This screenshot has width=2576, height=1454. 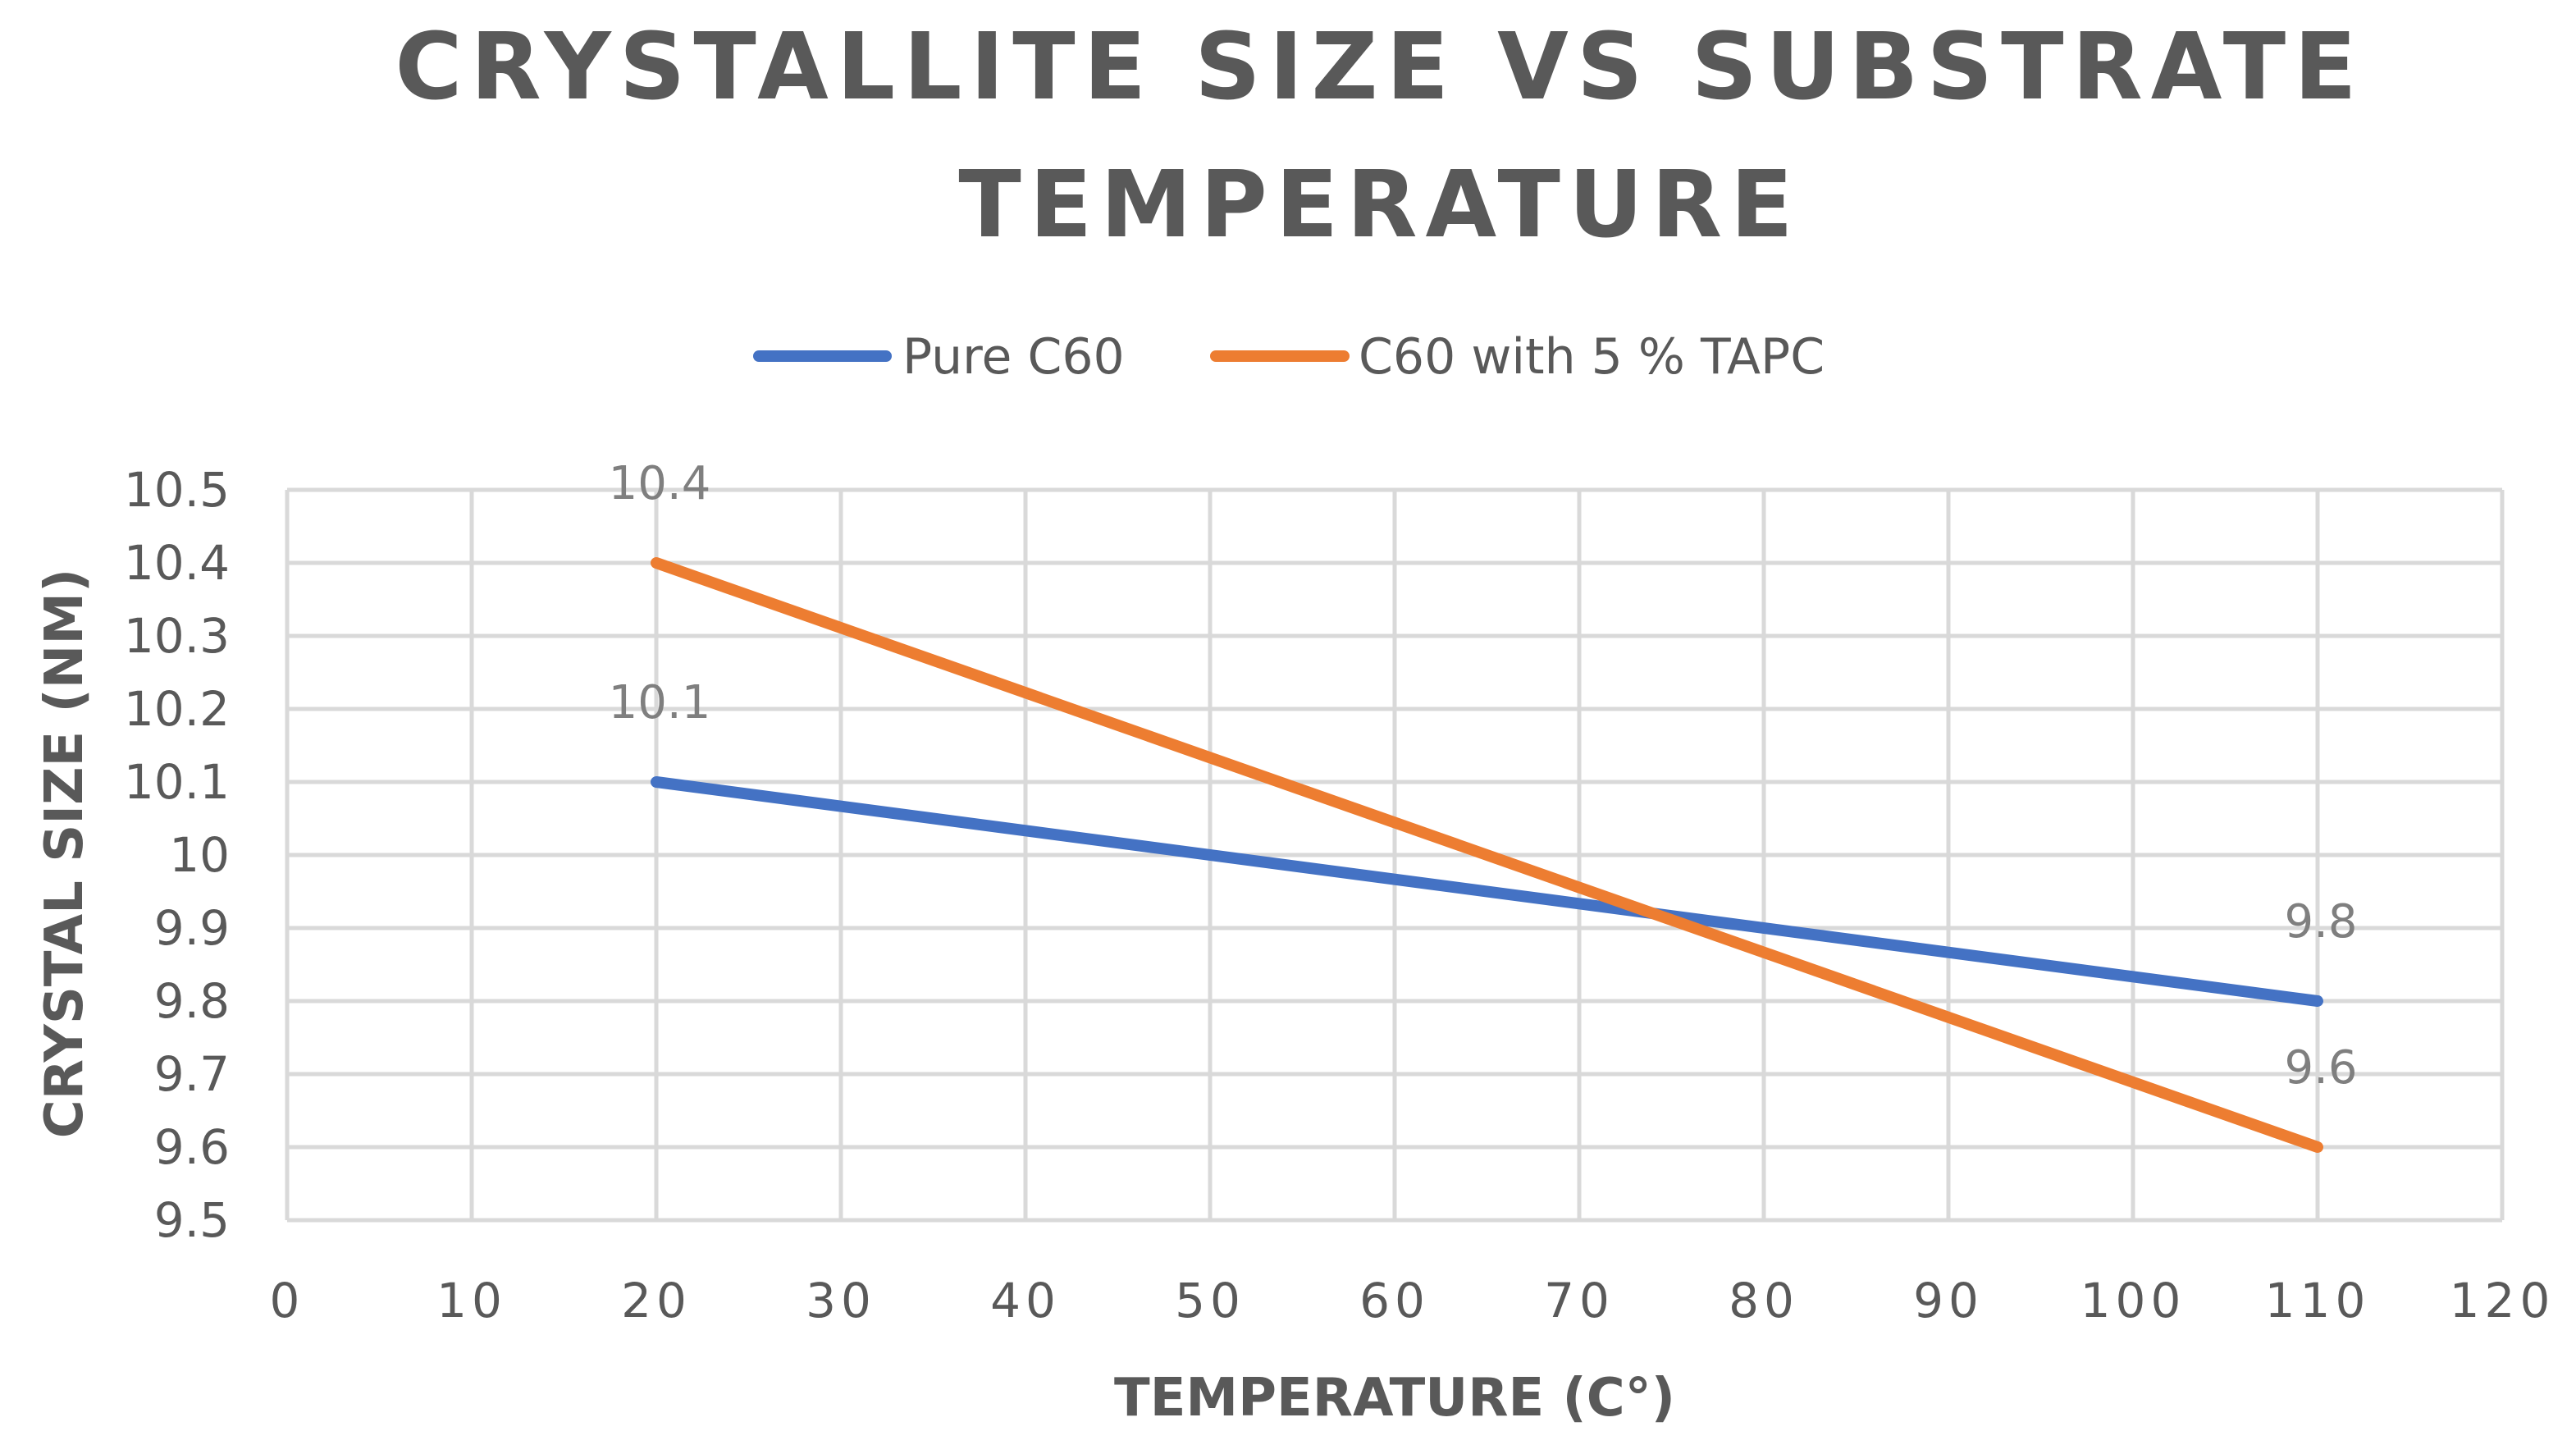 What do you see at coordinates (1395, 1301) in the screenshot?
I see `x-tick-label: 60` at bounding box center [1395, 1301].